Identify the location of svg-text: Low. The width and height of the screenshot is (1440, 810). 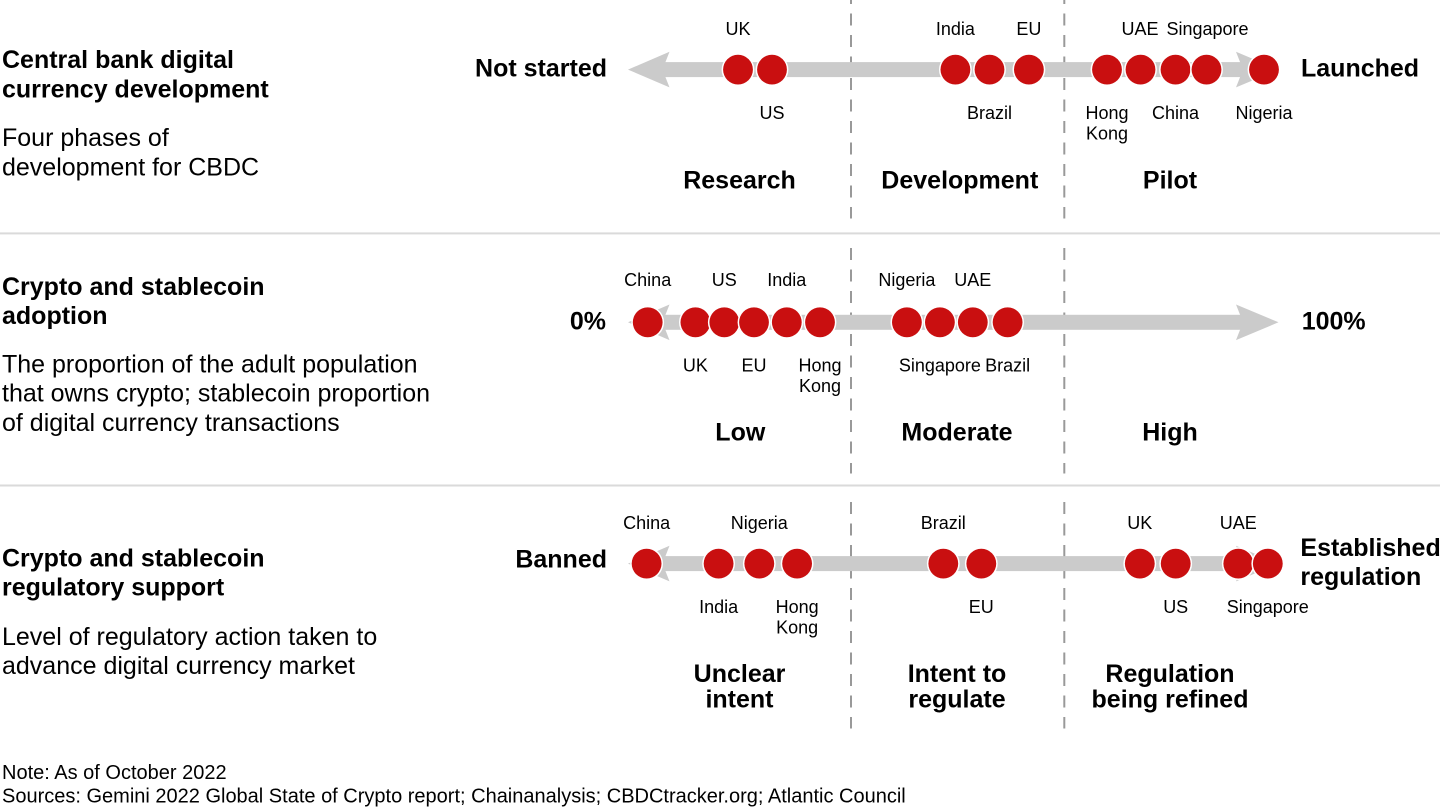
(740, 433).